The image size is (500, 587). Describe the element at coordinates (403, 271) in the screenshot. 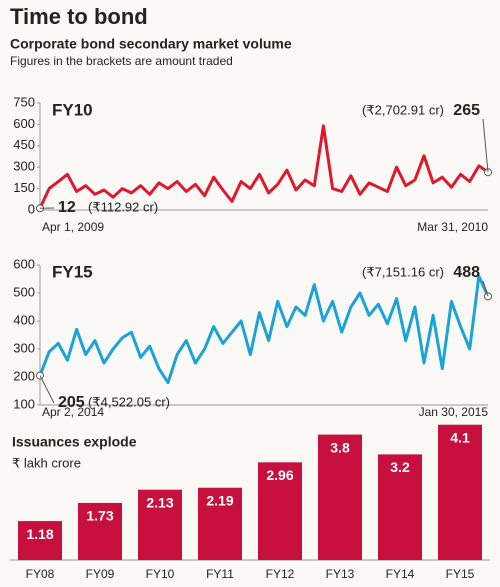

I see `end-amount: (₹7,151.16 cr)` at that location.